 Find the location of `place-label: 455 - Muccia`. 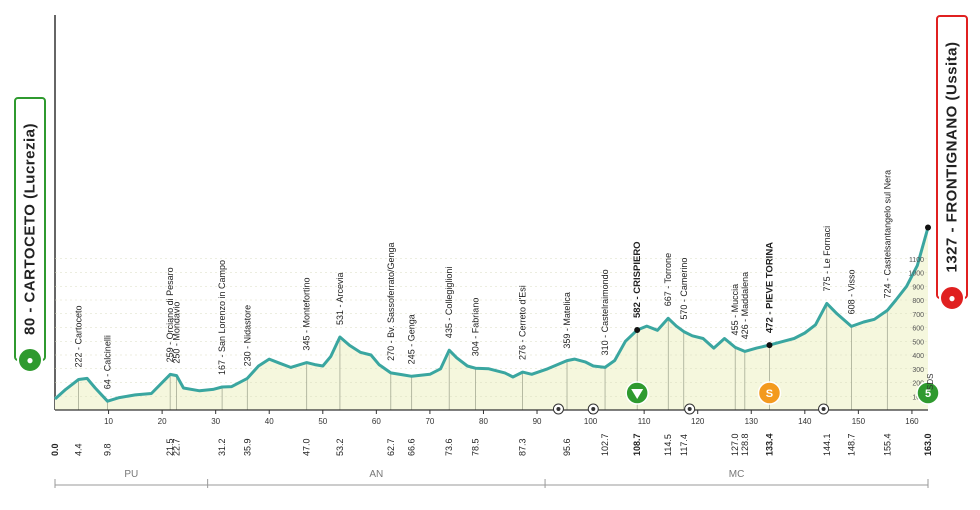

place-label: 455 - Muccia is located at coordinates (735, 310).